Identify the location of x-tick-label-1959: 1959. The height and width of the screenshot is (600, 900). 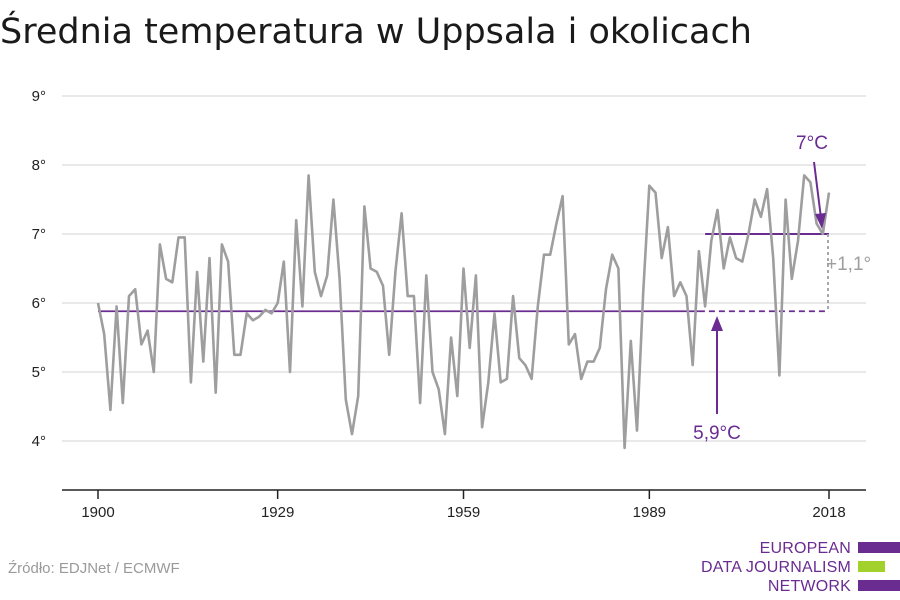
(463, 512).